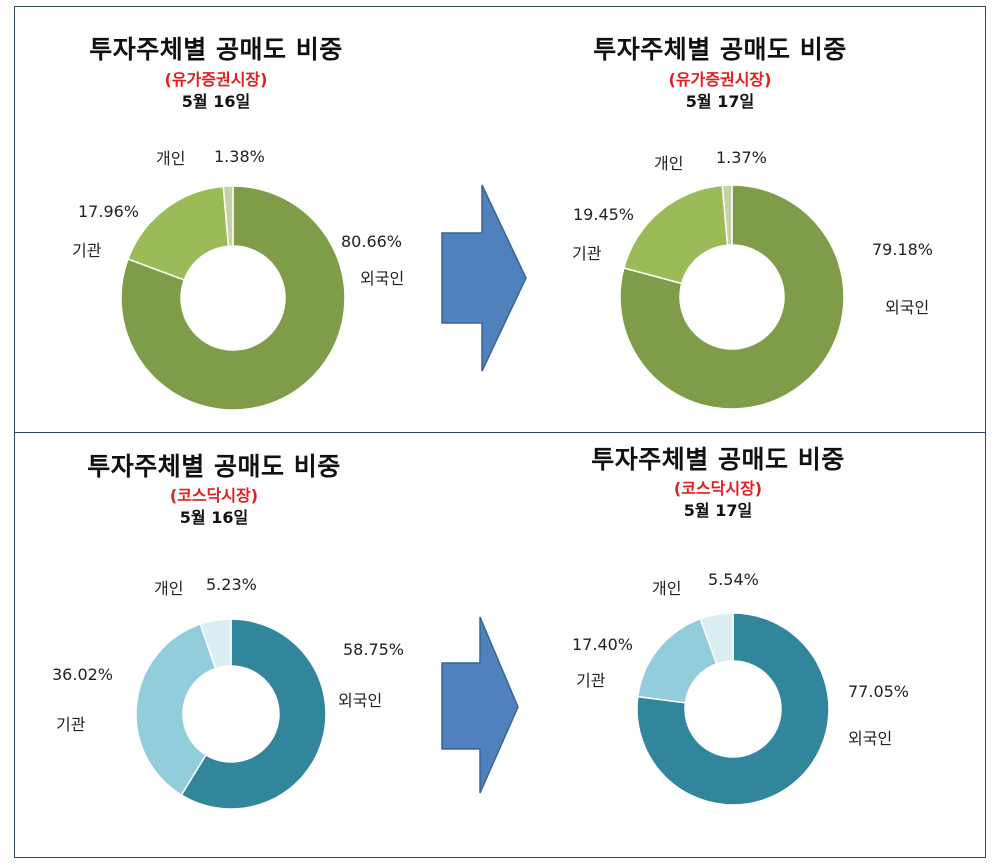  Describe the element at coordinates (374, 649) in the screenshot. I see `slice-value-foreign: 58.75%` at that location.